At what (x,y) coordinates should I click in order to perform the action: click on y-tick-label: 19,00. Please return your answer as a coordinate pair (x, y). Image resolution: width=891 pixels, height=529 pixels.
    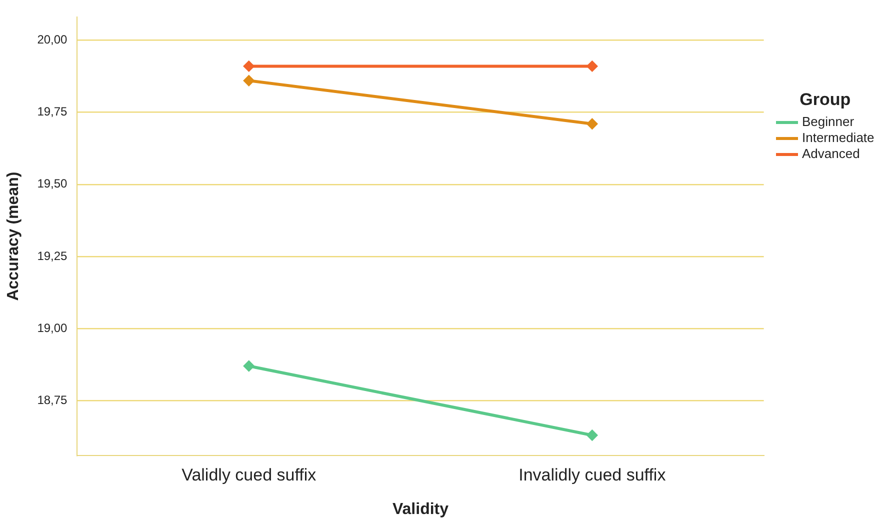
    Looking at the image, I should click on (52, 327).